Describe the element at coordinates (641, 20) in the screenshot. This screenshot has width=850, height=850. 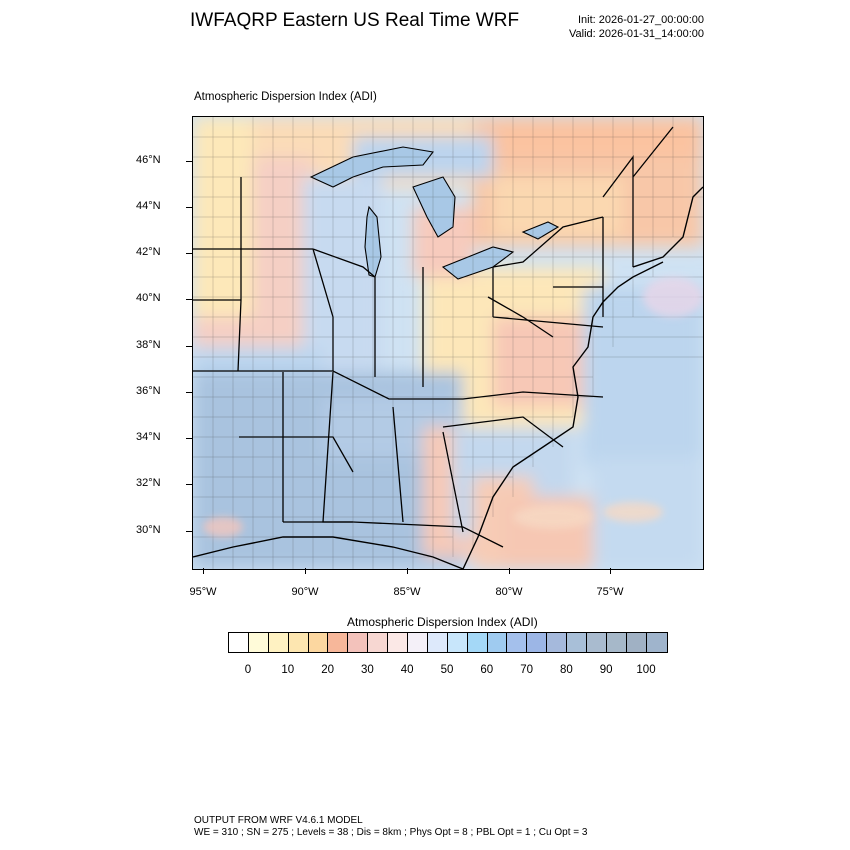
I see `init-time: Init: 2026-01-27_00:00:00` at that location.